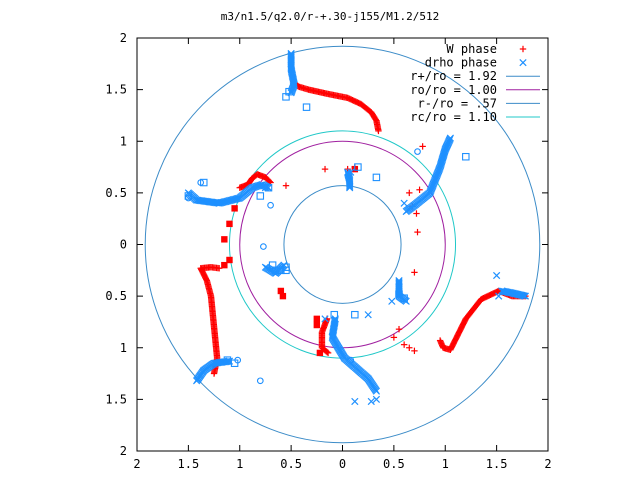 The image size is (640, 480). Describe the element at coordinates (497, 464) in the screenshot. I see `x-tick-label: 1.5` at that location.